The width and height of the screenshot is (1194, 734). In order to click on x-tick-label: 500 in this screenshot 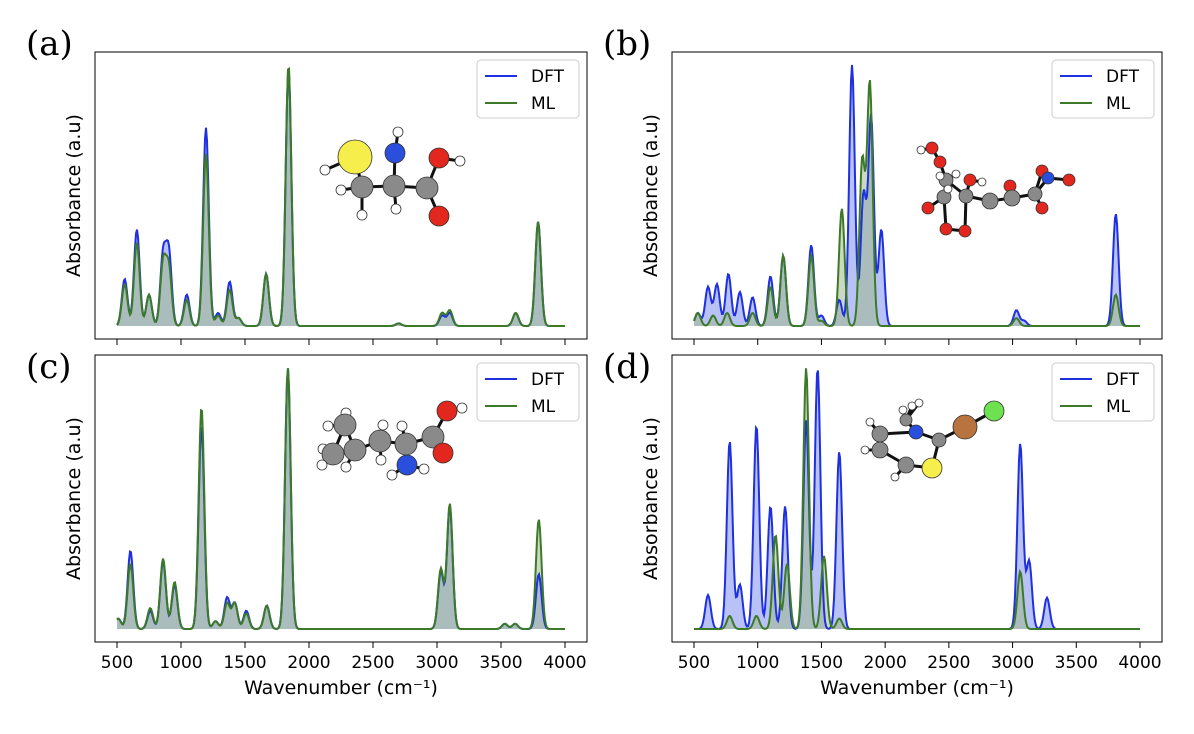, I will do `click(117, 663)`.